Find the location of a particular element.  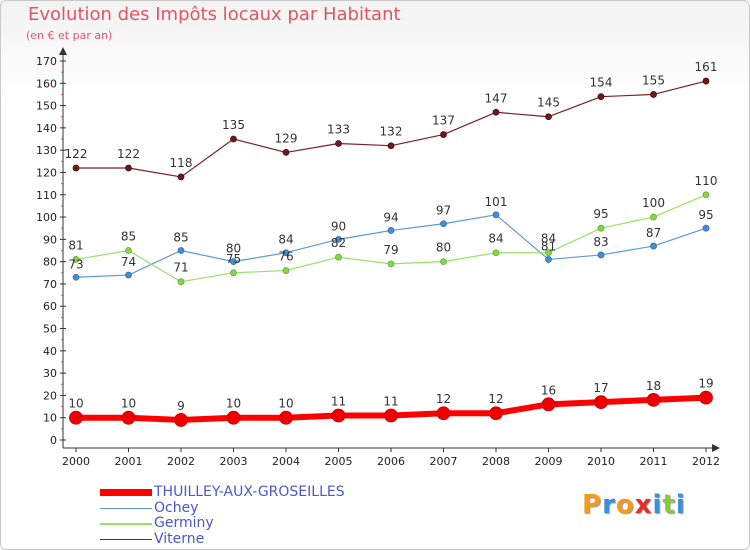

data-label-ochey: 83 is located at coordinates (600, 242).